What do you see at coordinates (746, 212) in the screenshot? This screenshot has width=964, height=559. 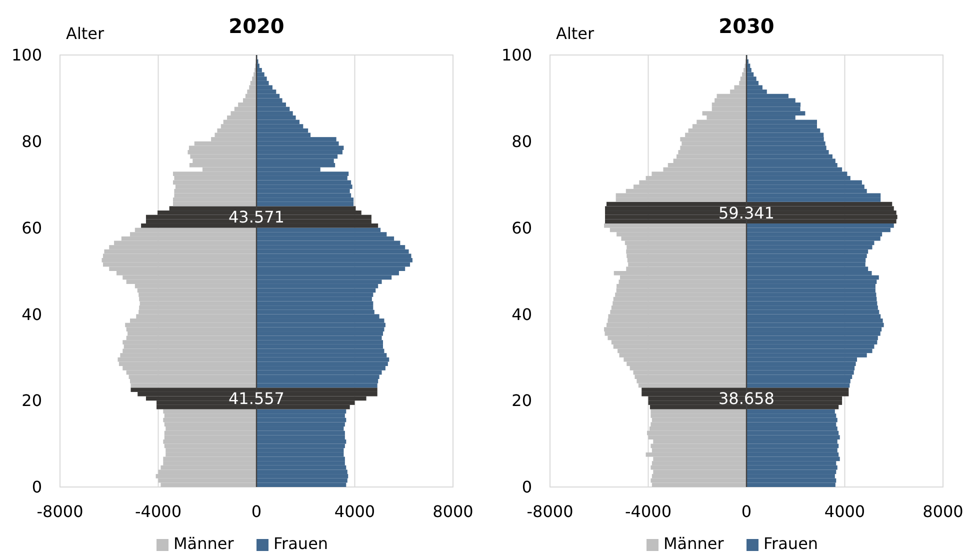 I see `annotation: 59.341` at bounding box center [746, 212].